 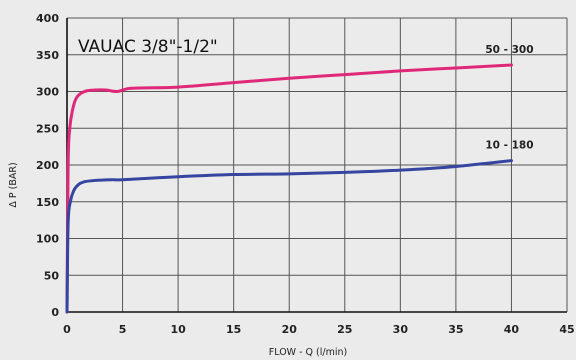 What do you see at coordinates (47, 165) in the screenshot?
I see `y-tick-label: 200` at bounding box center [47, 165].